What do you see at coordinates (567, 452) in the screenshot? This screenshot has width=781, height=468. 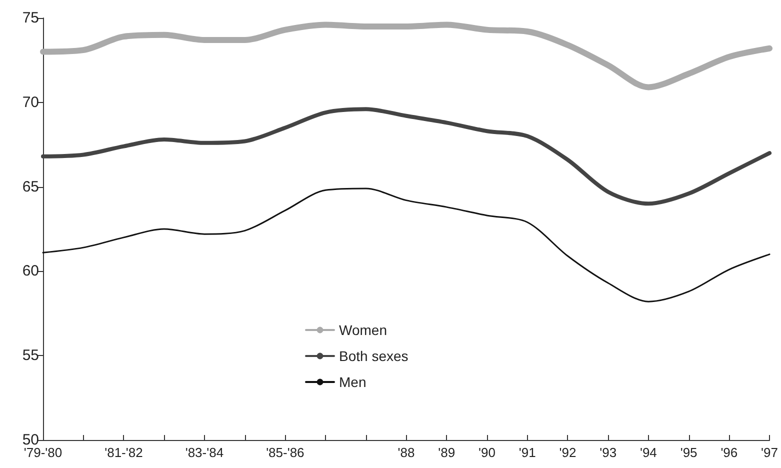 I see `x-tick-label: '92` at bounding box center [567, 452].